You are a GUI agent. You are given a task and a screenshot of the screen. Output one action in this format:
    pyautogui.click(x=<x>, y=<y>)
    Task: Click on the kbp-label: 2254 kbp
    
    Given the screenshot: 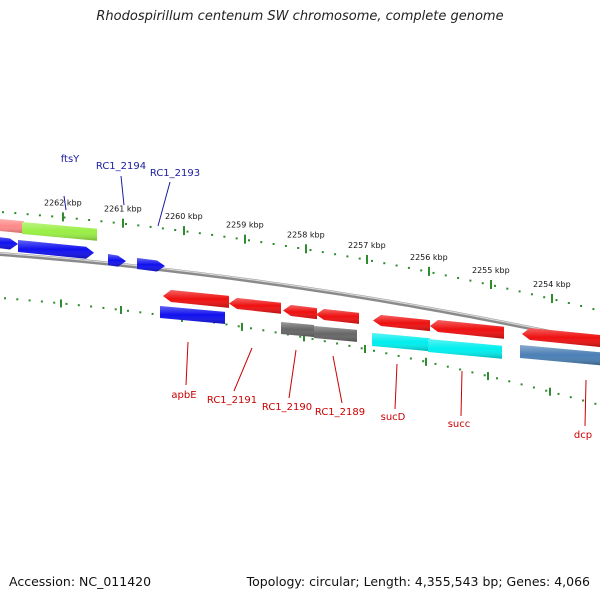 What is the action you would take?
    pyautogui.click(x=552, y=284)
    